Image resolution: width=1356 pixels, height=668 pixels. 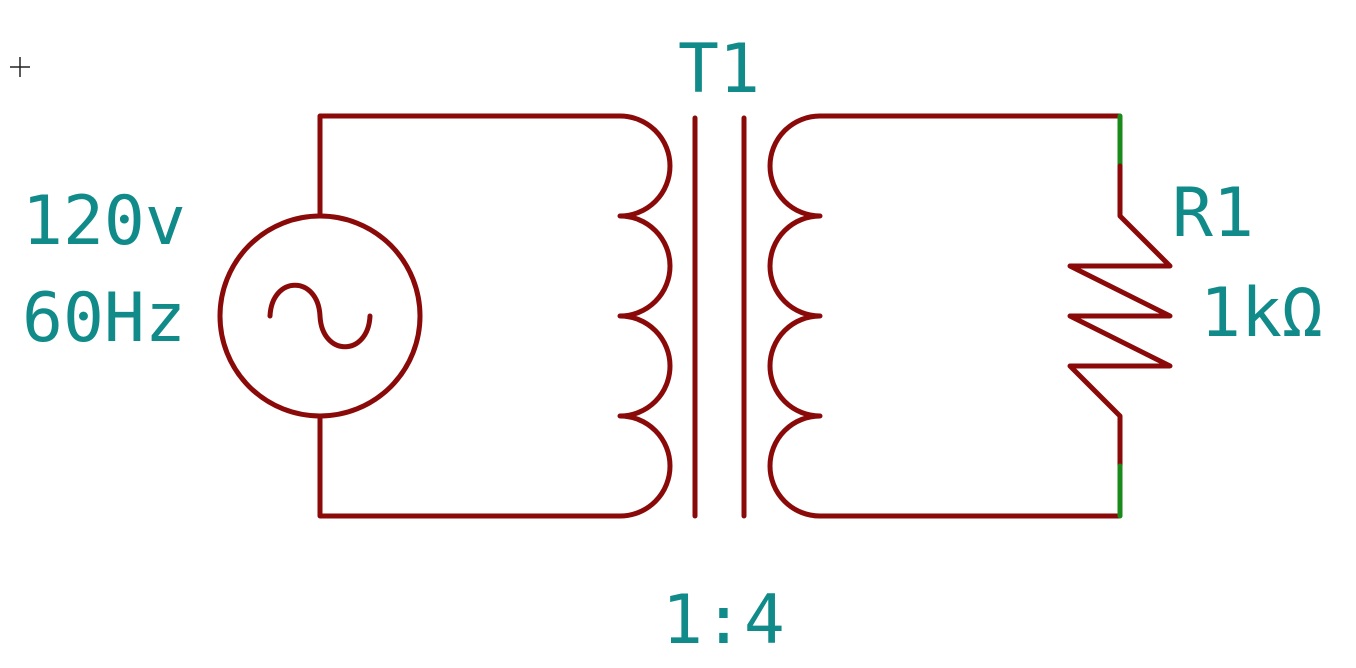 I want to click on source-body, so click(x=320, y=316).